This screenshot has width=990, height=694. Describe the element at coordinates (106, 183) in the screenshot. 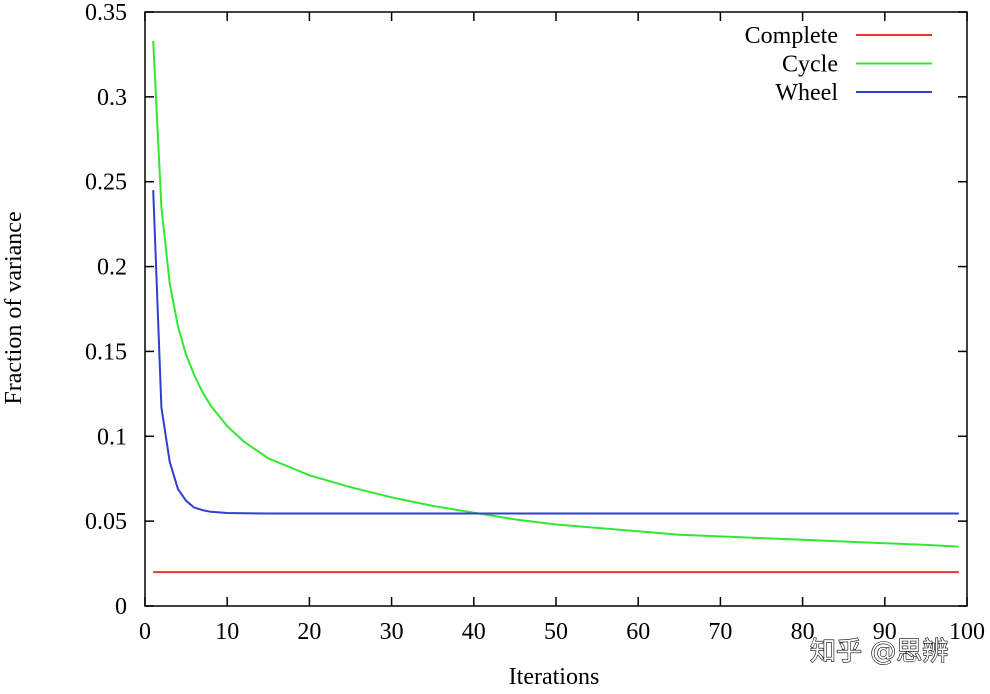

I see `y-tick-label: 0.25` at that location.